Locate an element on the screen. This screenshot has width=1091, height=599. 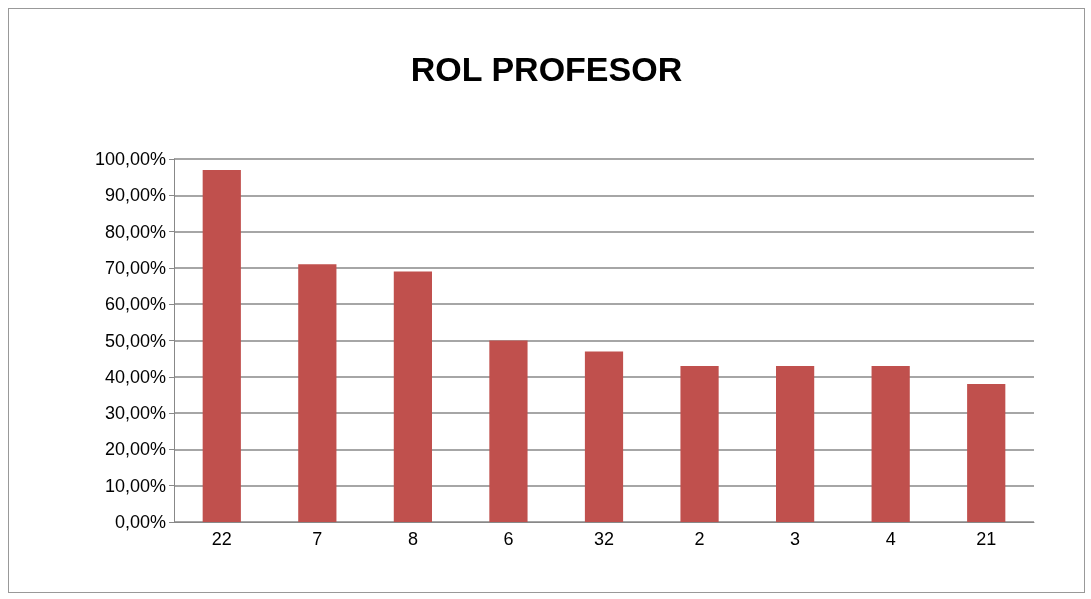
y-tick-label: 100,00% is located at coordinates (130, 159).